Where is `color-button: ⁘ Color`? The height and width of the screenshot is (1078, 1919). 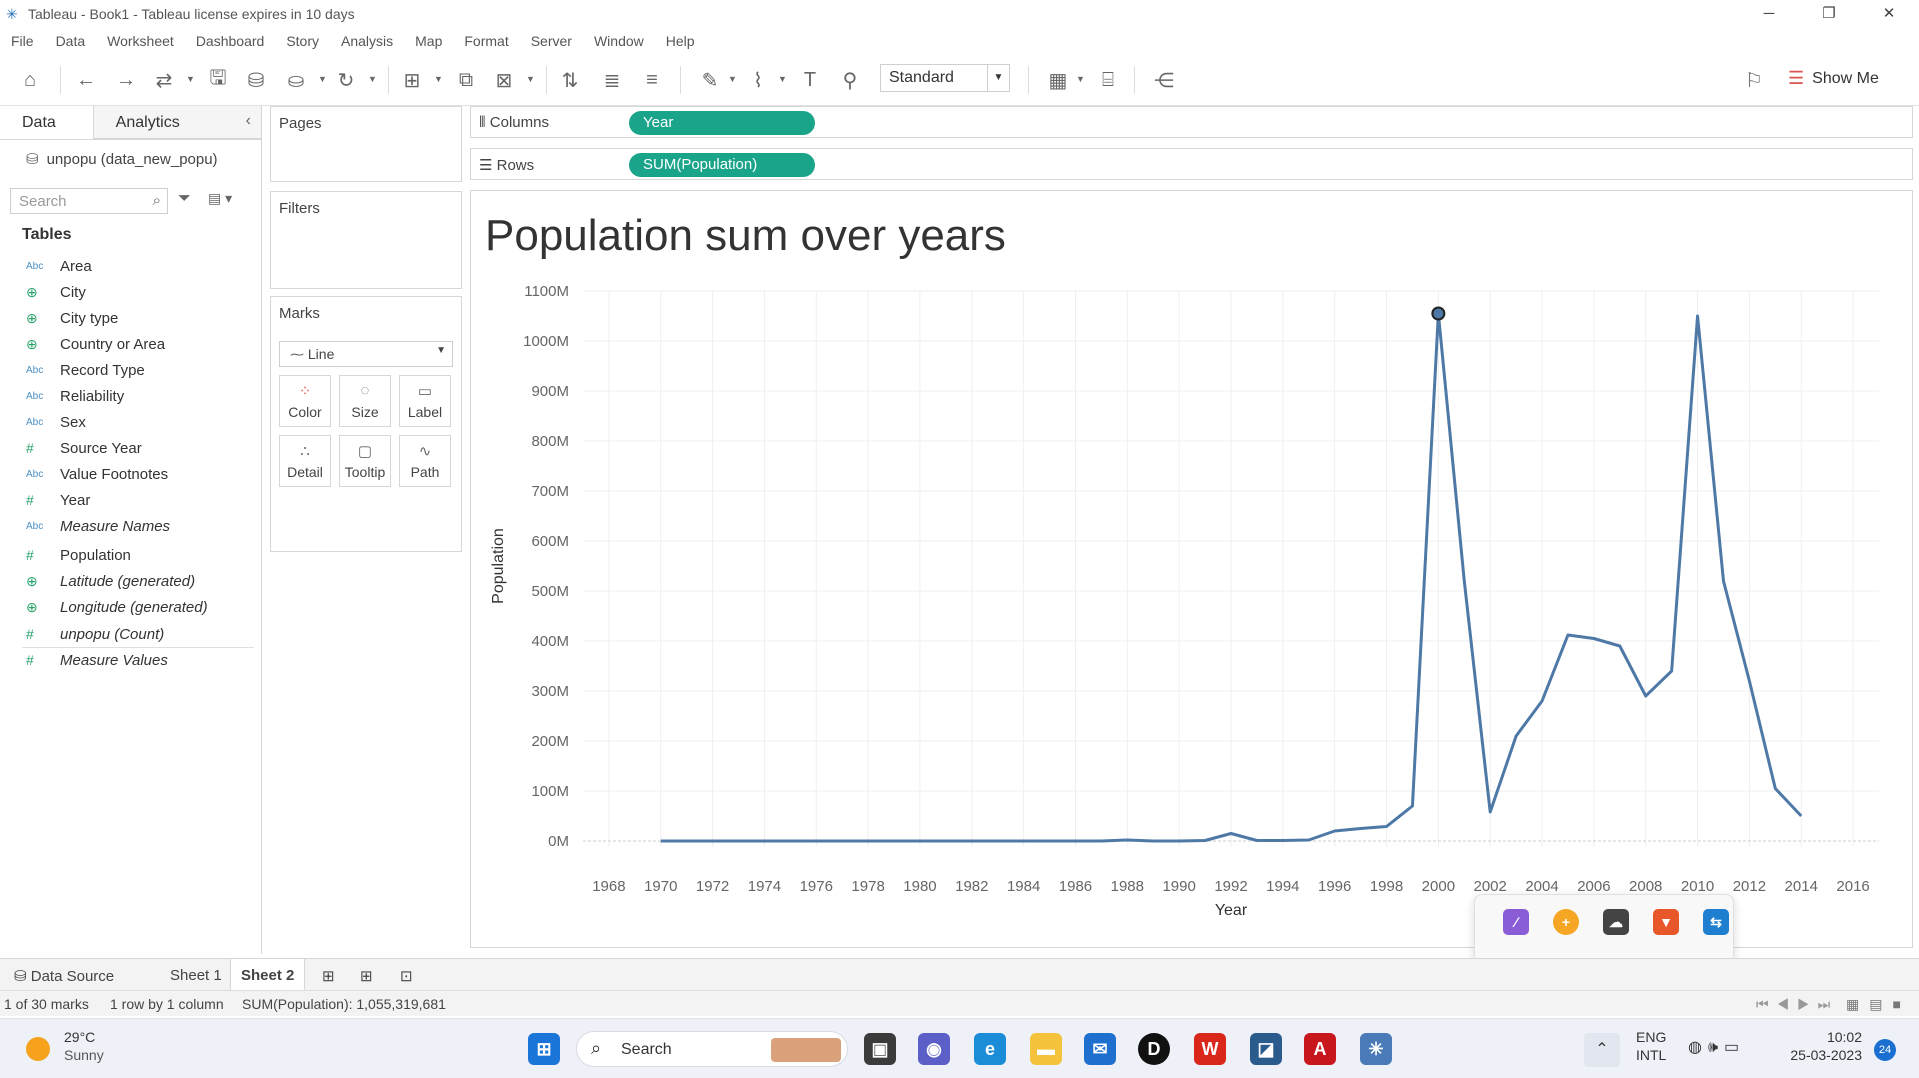 color-button: ⁘ Color is located at coordinates (305, 401).